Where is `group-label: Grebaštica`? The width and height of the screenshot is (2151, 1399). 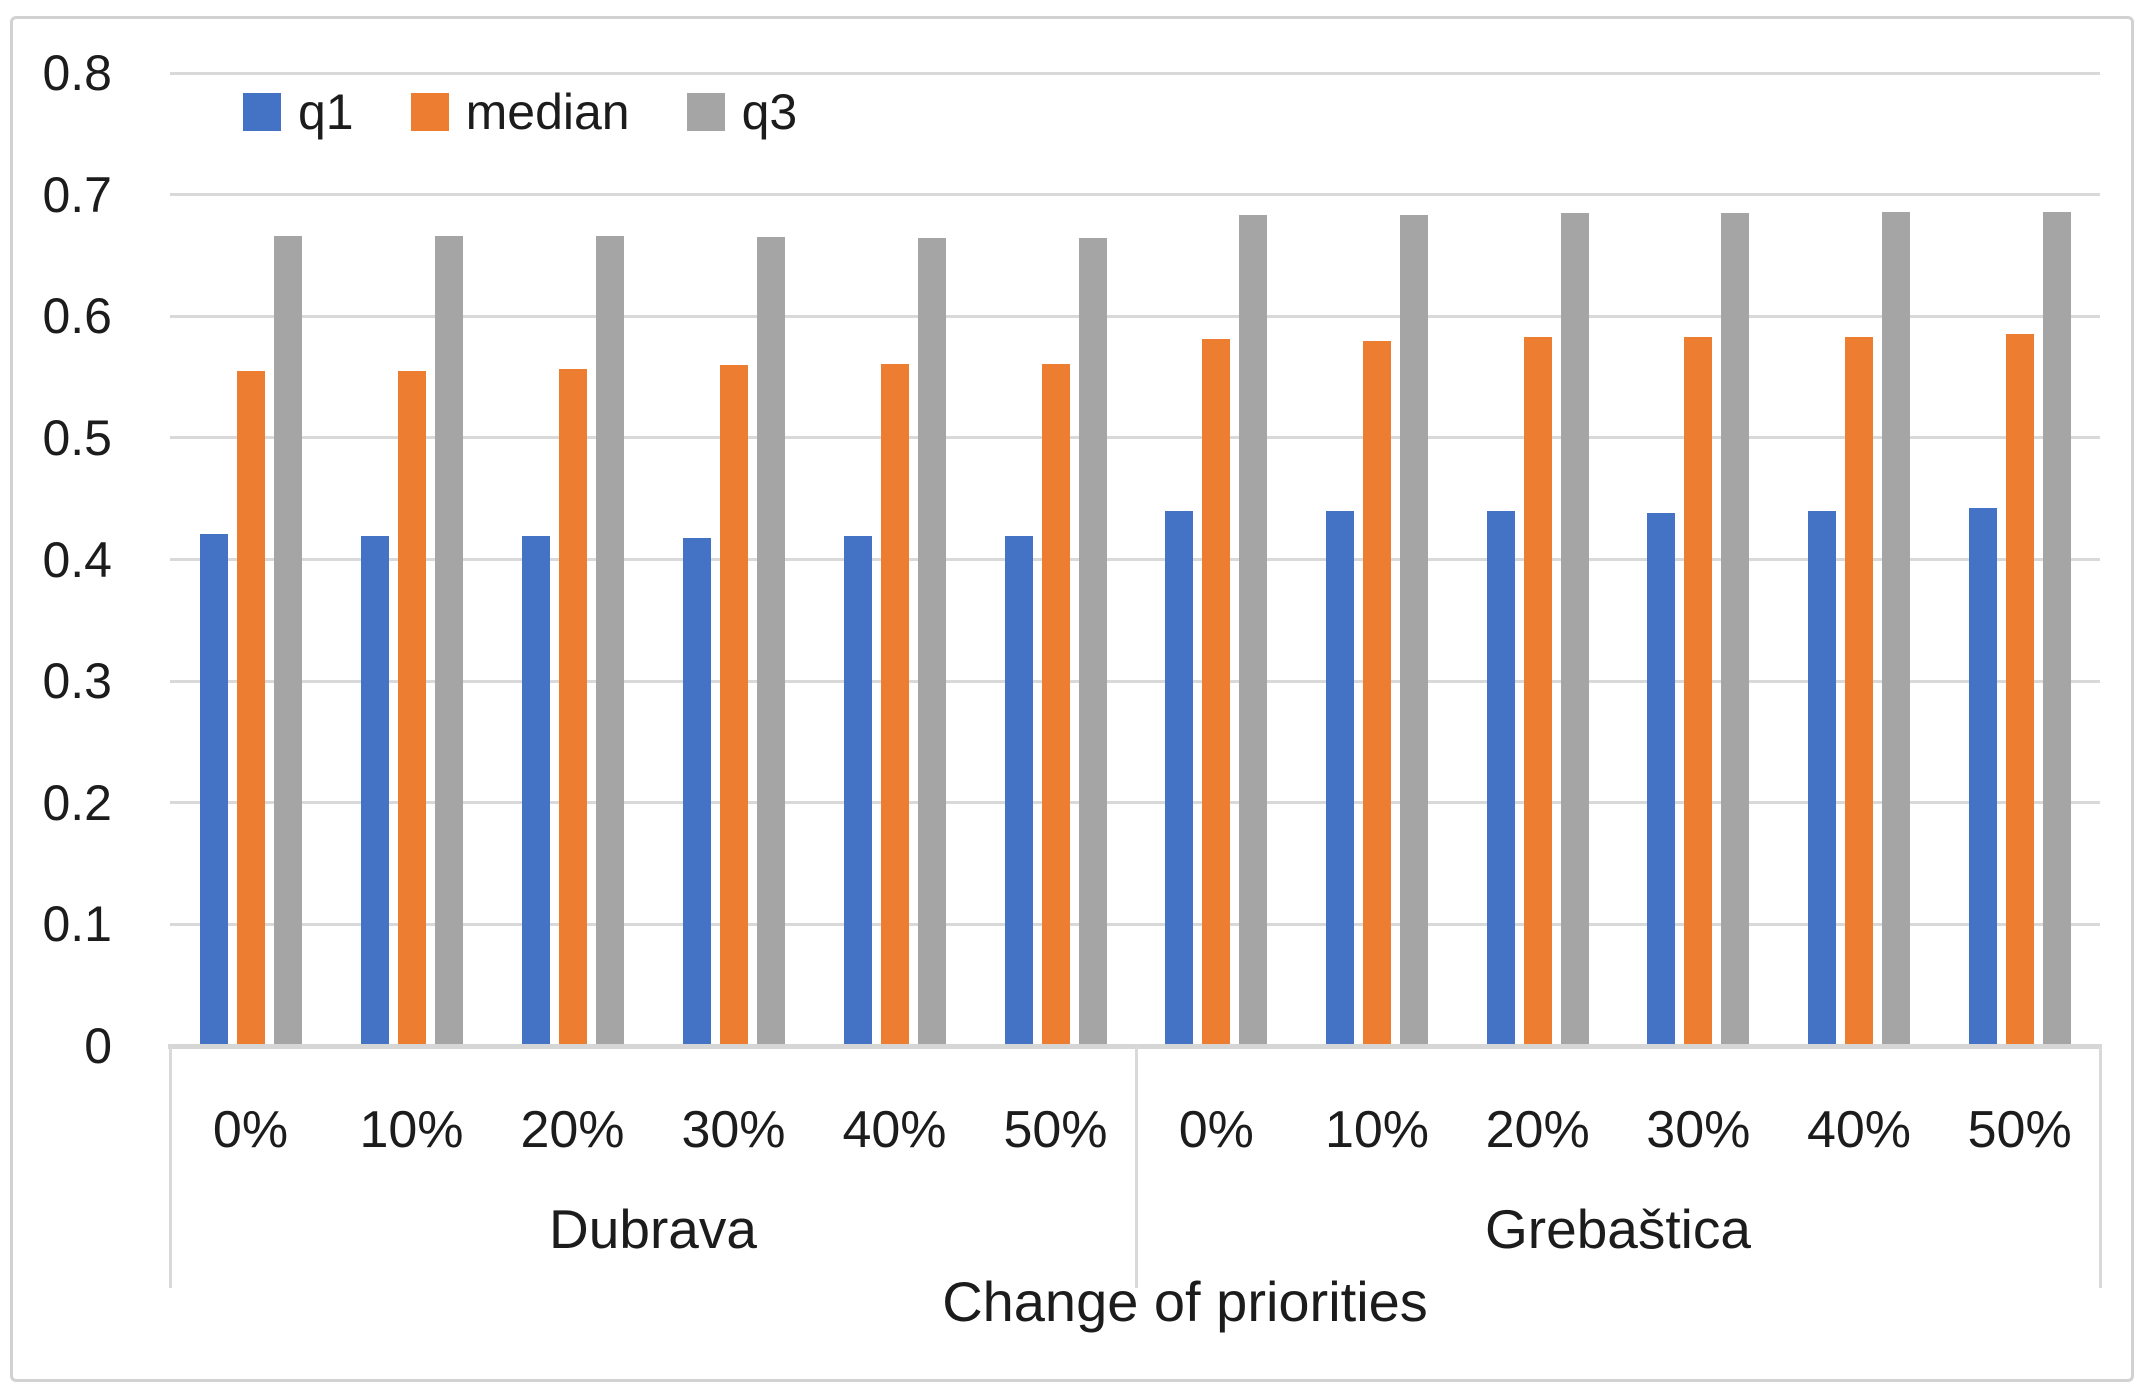
group-label: Grebaštica is located at coordinates (1618, 1229).